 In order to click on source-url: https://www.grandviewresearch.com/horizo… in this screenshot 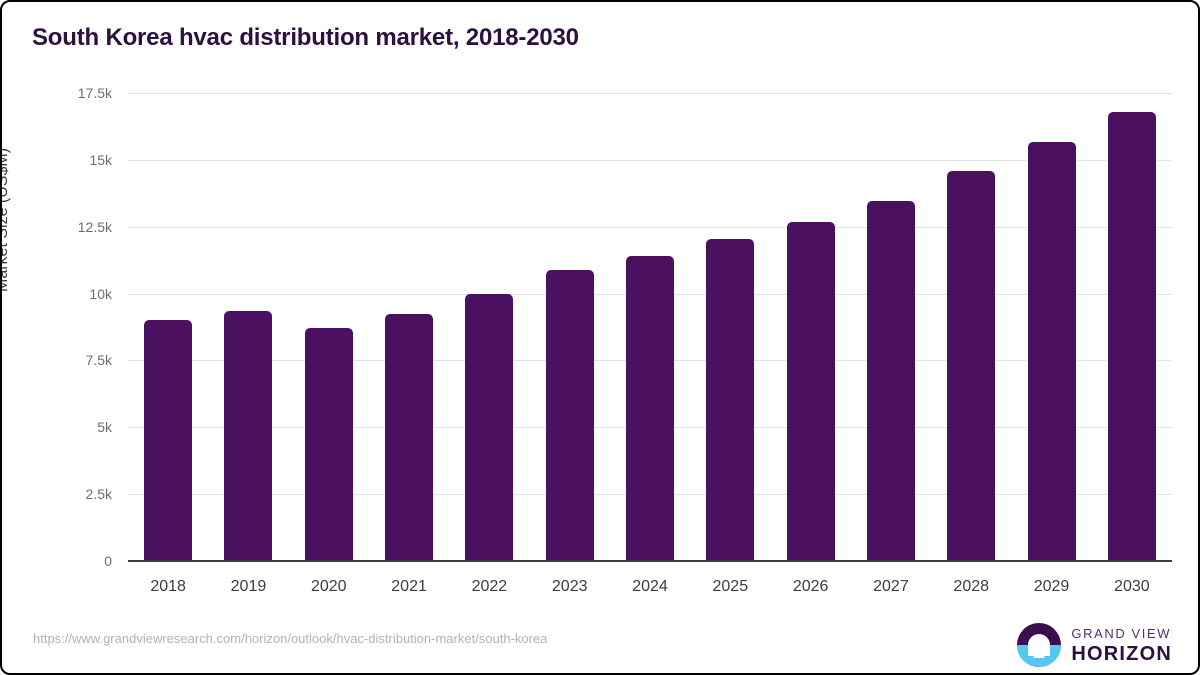, I will do `click(290, 638)`.